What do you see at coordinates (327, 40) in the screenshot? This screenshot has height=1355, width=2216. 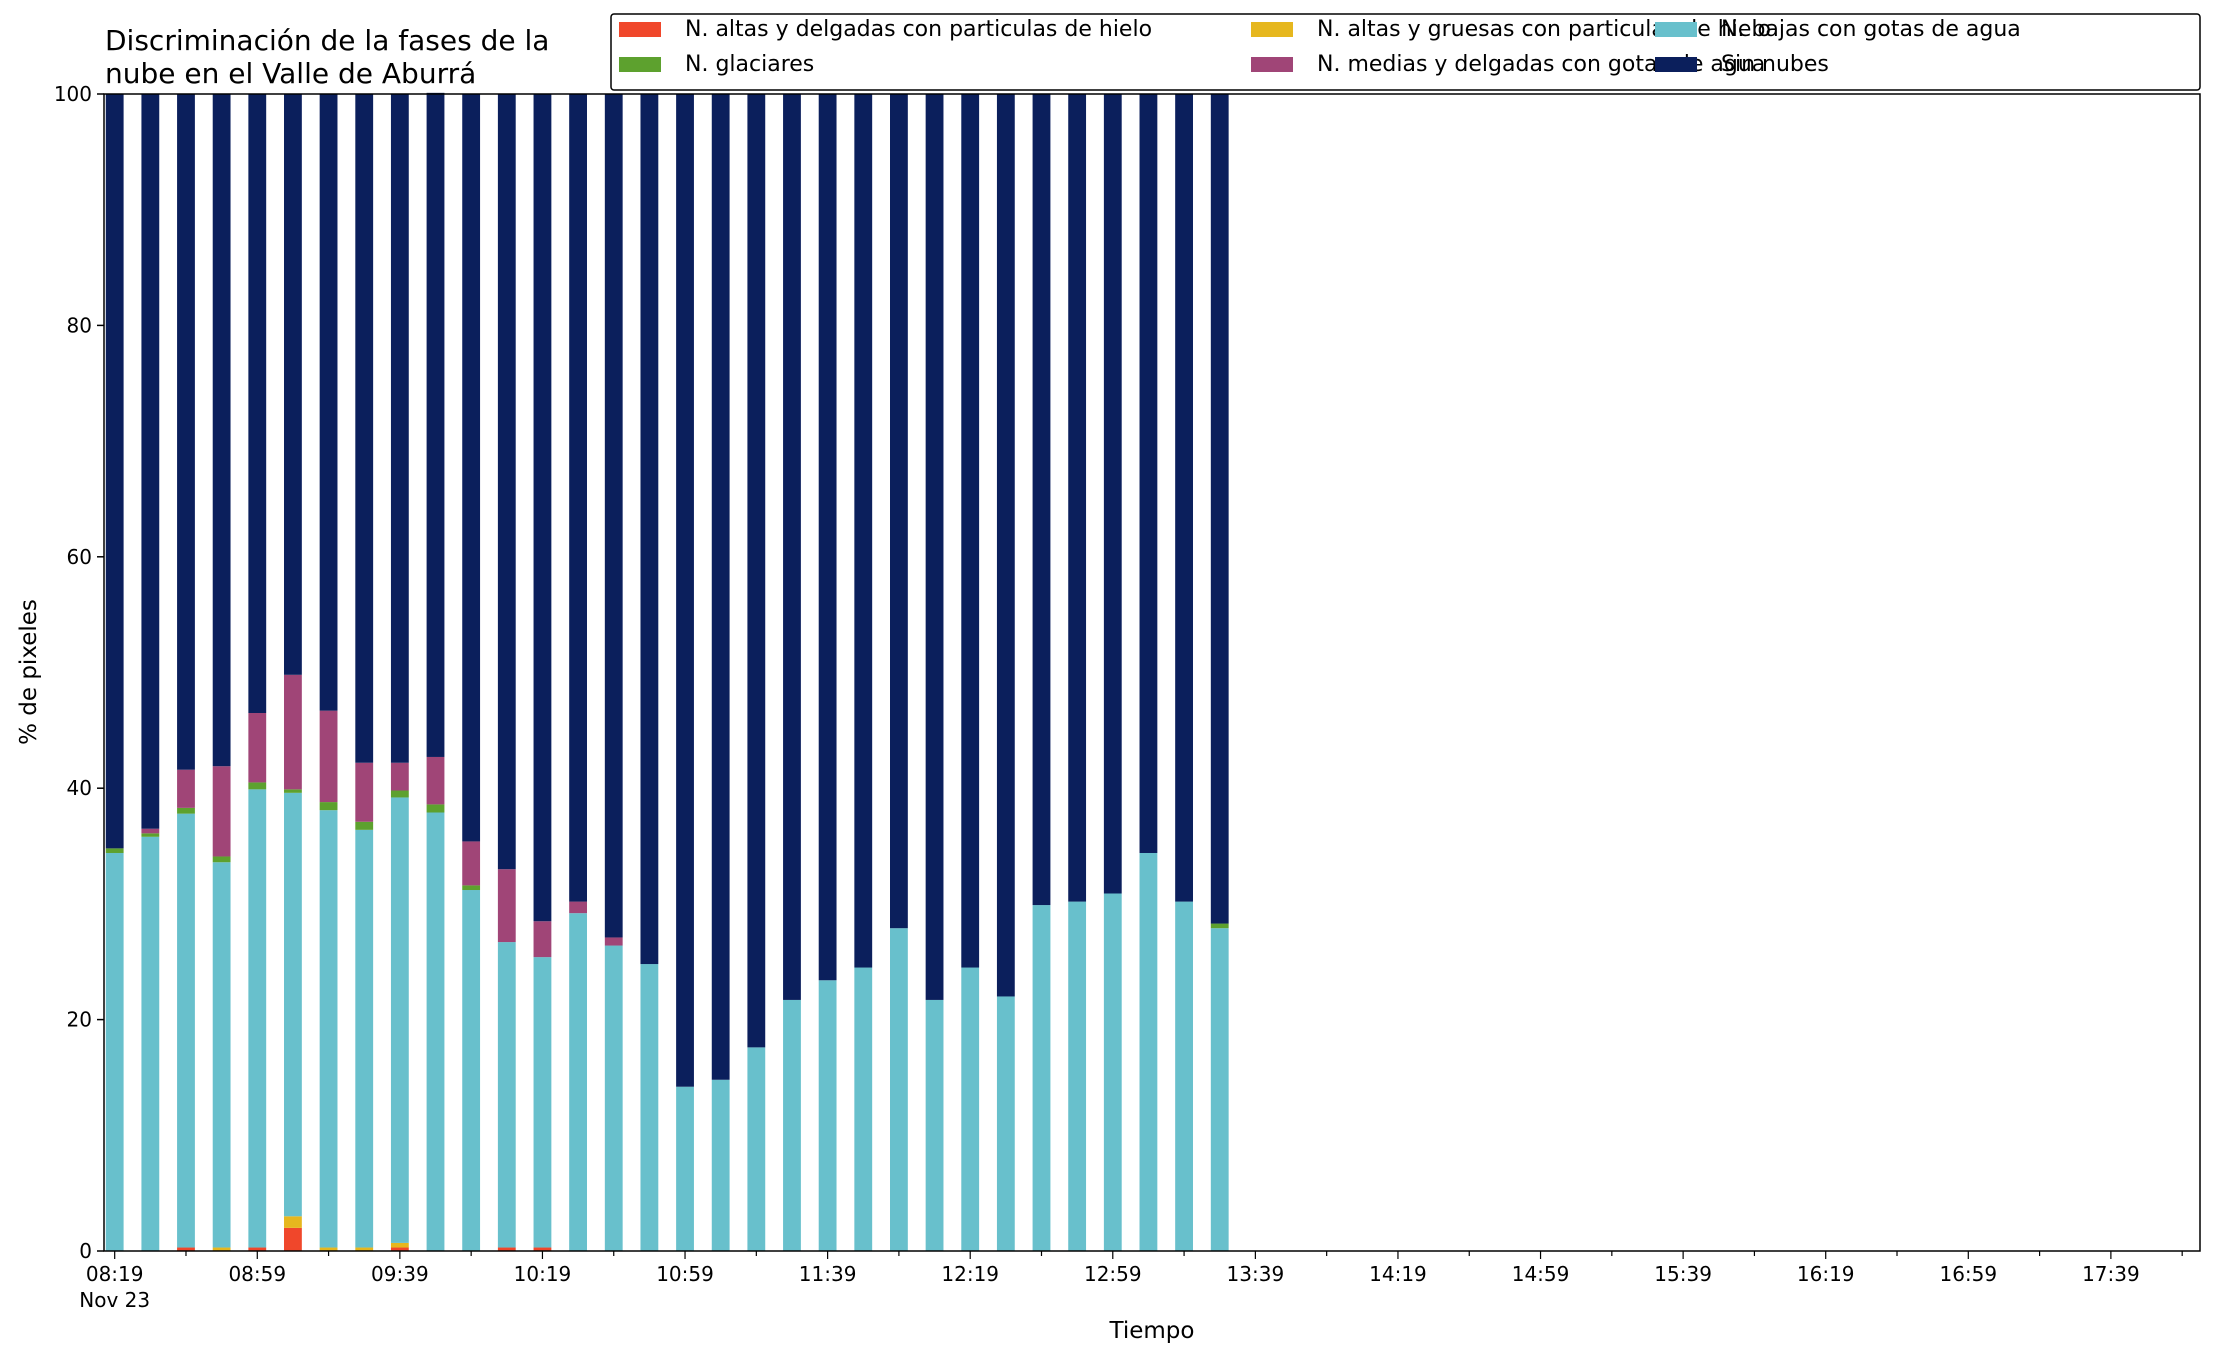 I see `chart-title-line1: Discriminación de la fases de la` at bounding box center [327, 40].